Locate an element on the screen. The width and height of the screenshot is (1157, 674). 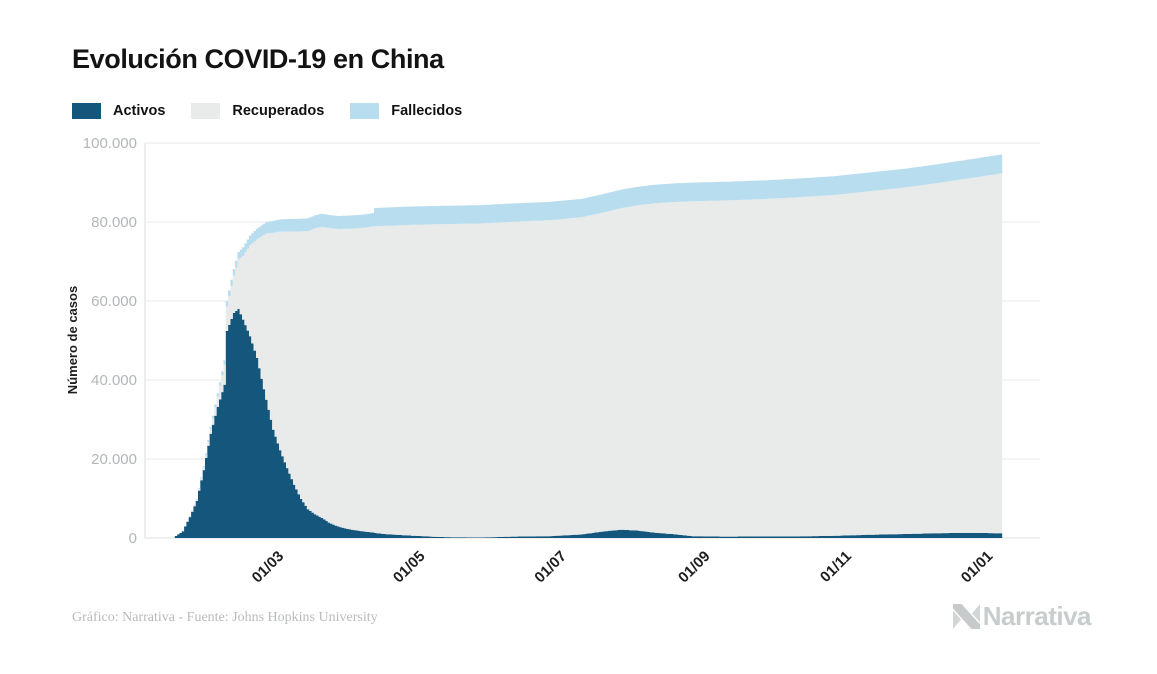
narrativa-logo-mark-icon is located at coordinates (966, 616).